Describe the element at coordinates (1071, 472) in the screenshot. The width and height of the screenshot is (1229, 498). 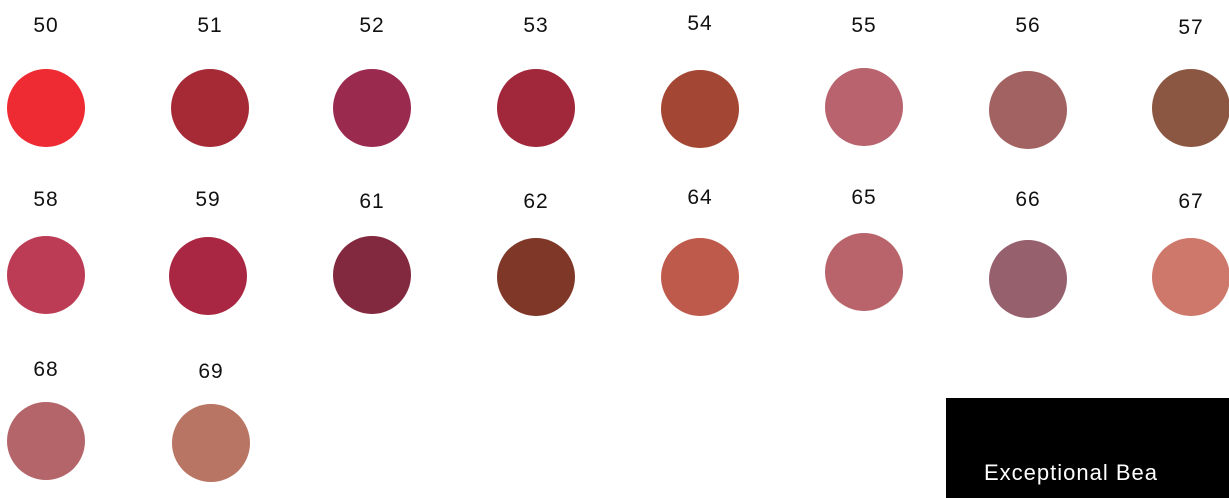
I see `badge-text: Exceptional Bea` at that location.